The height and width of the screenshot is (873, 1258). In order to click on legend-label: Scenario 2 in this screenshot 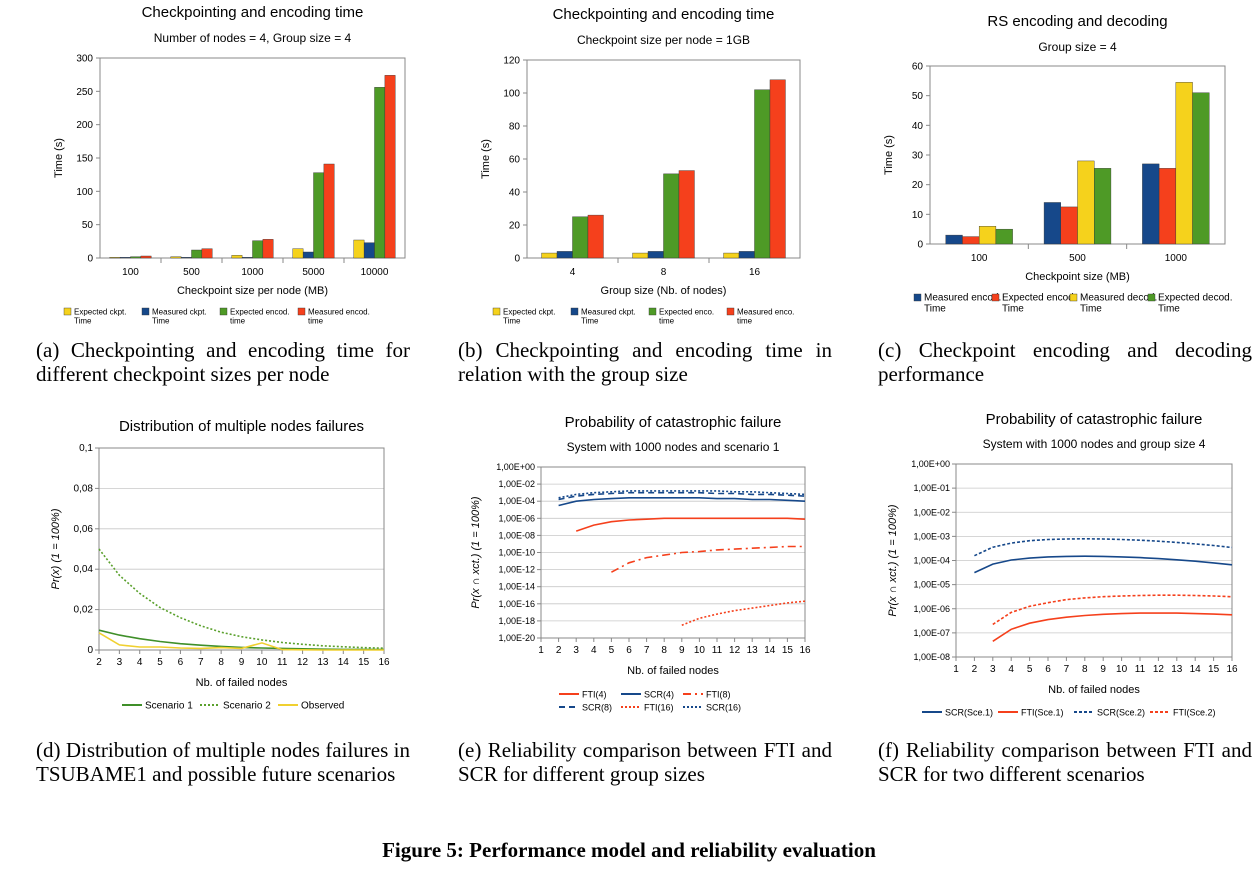, I will do `click(247, 706)`.